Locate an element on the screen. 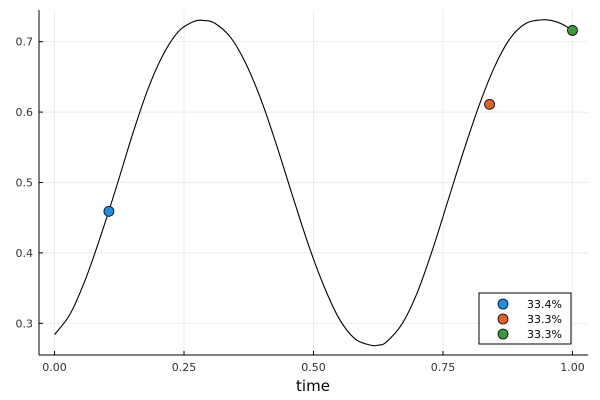  y-tick-label: 0.5 is located at coordinates (25, 183).